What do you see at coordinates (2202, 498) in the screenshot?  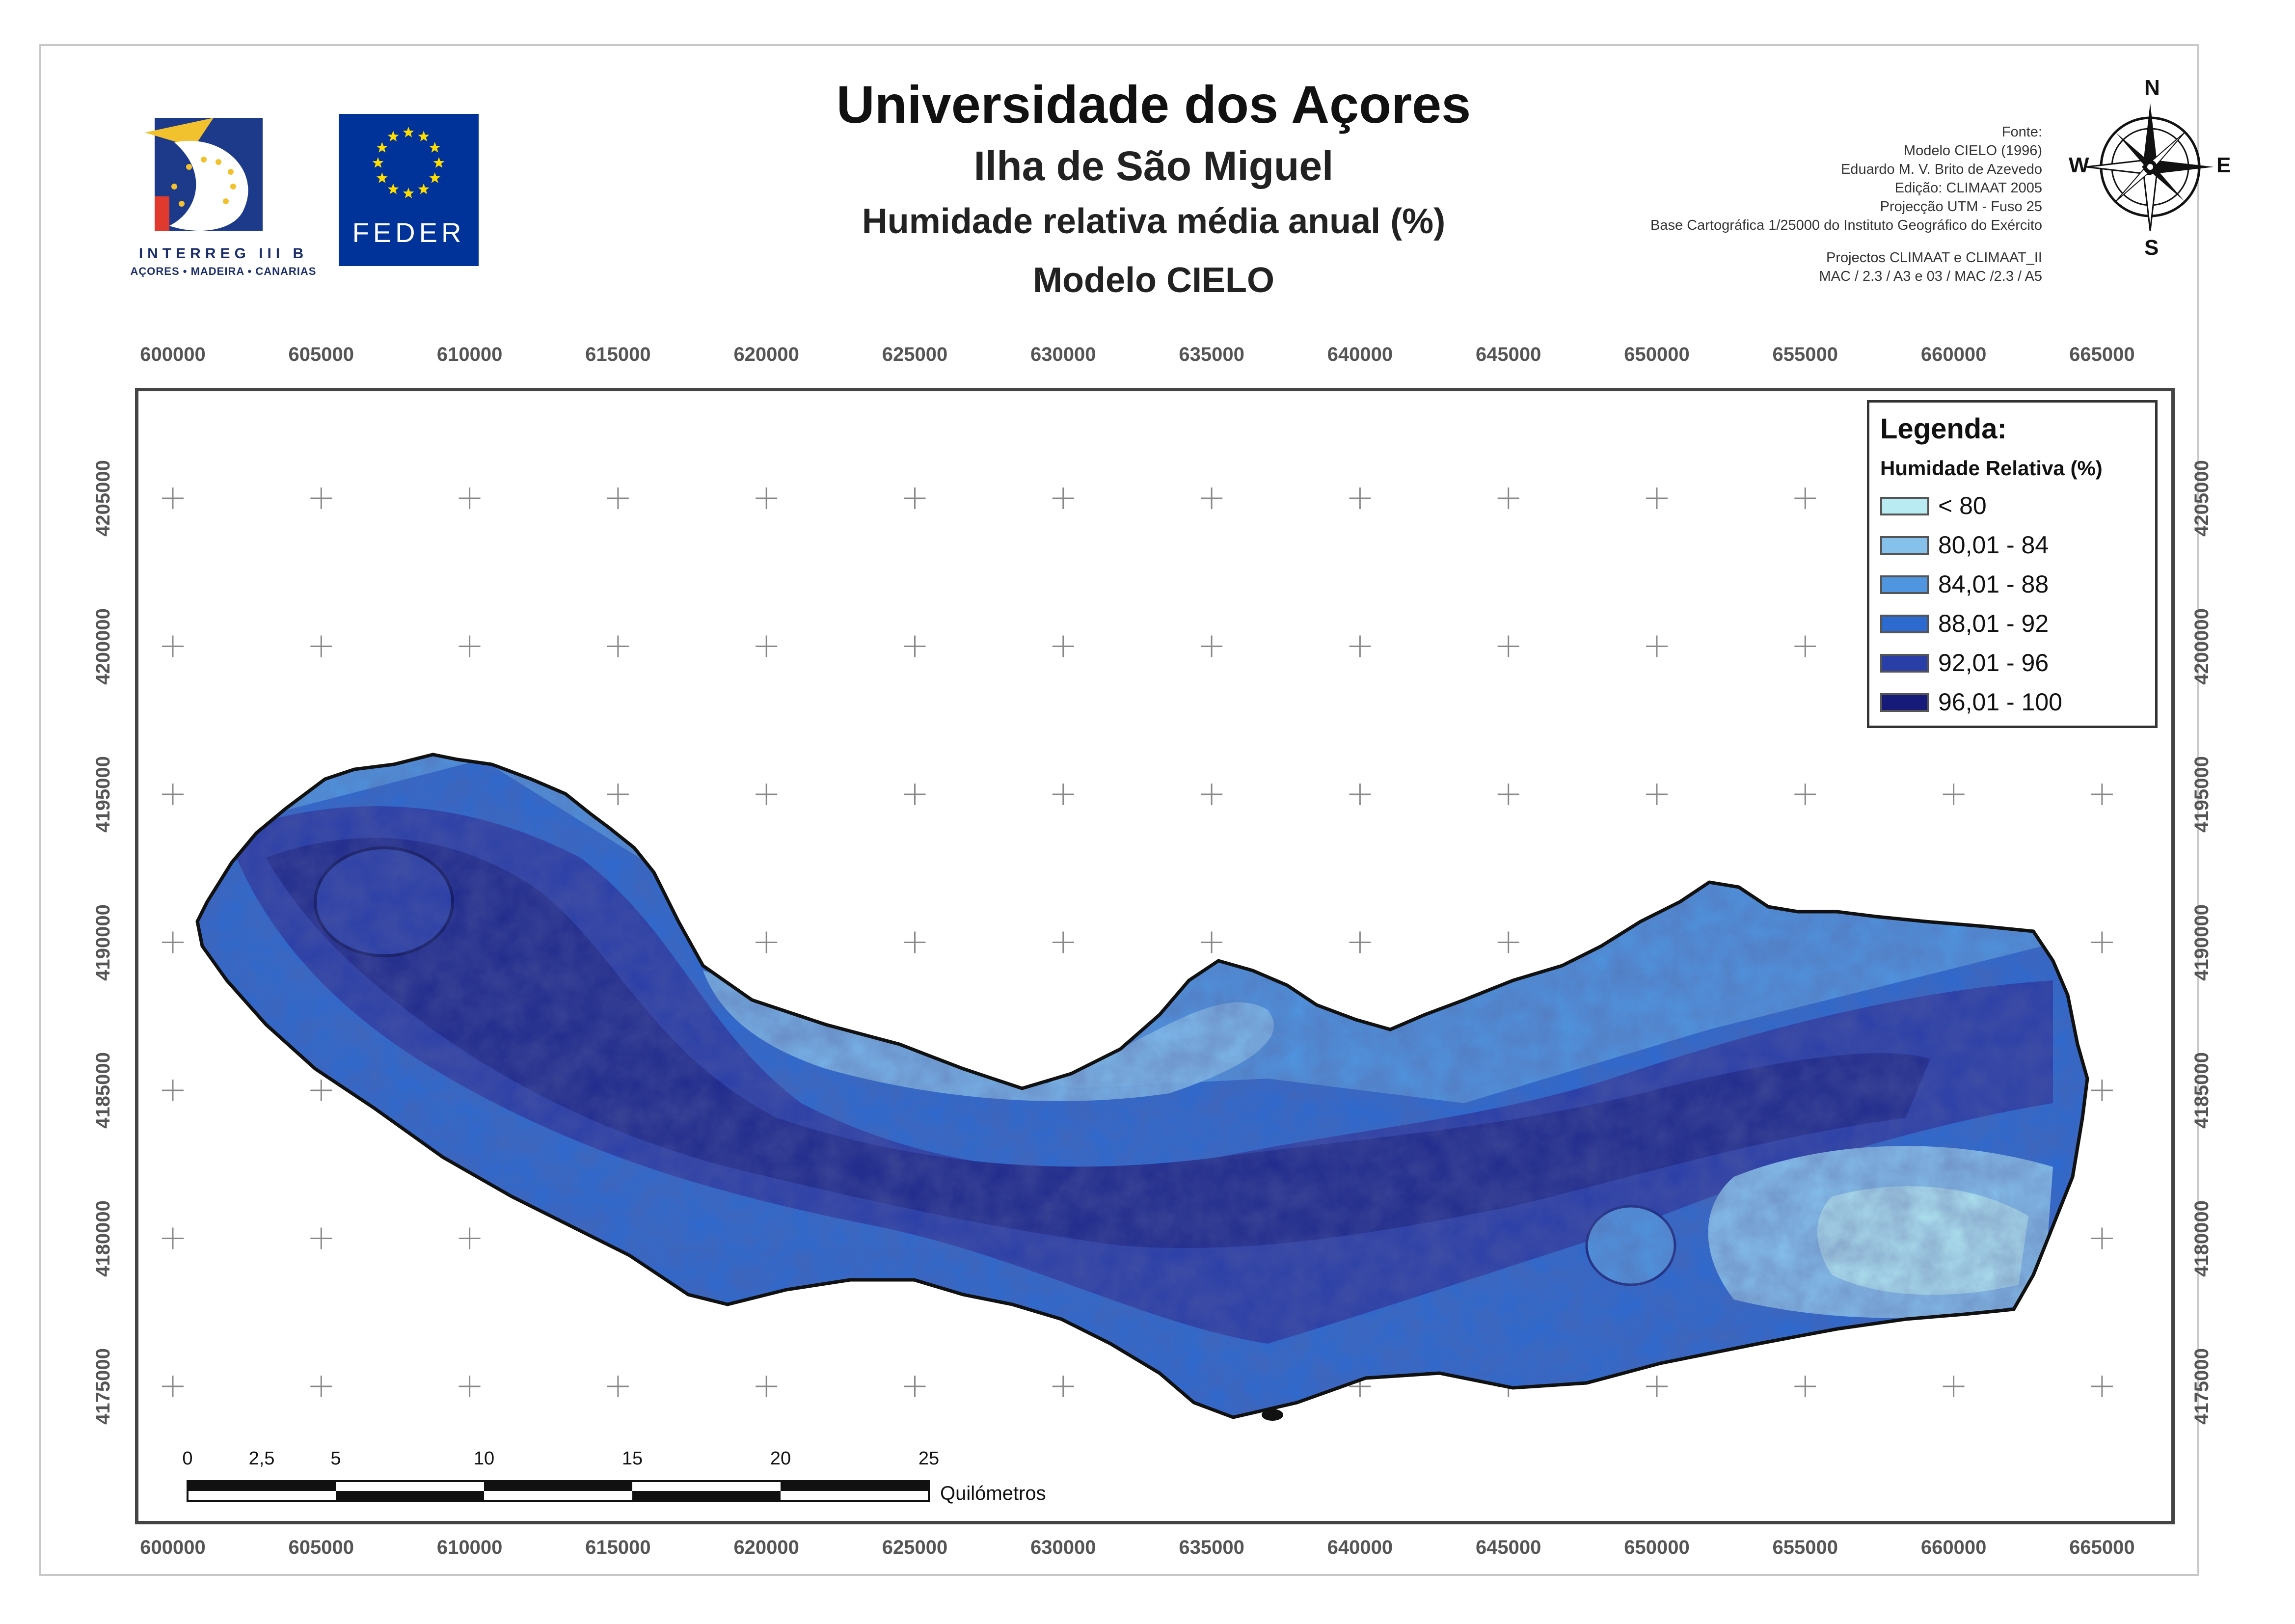 I see `y-tick-label: 4205000` at bounding box center [2202, 498].